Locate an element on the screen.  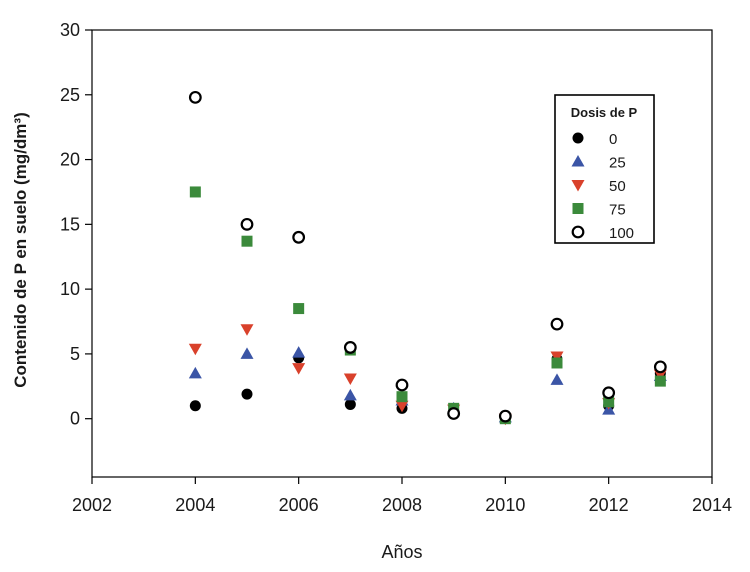
x-tick-label: 2012 is located at coordinates (609, 505).